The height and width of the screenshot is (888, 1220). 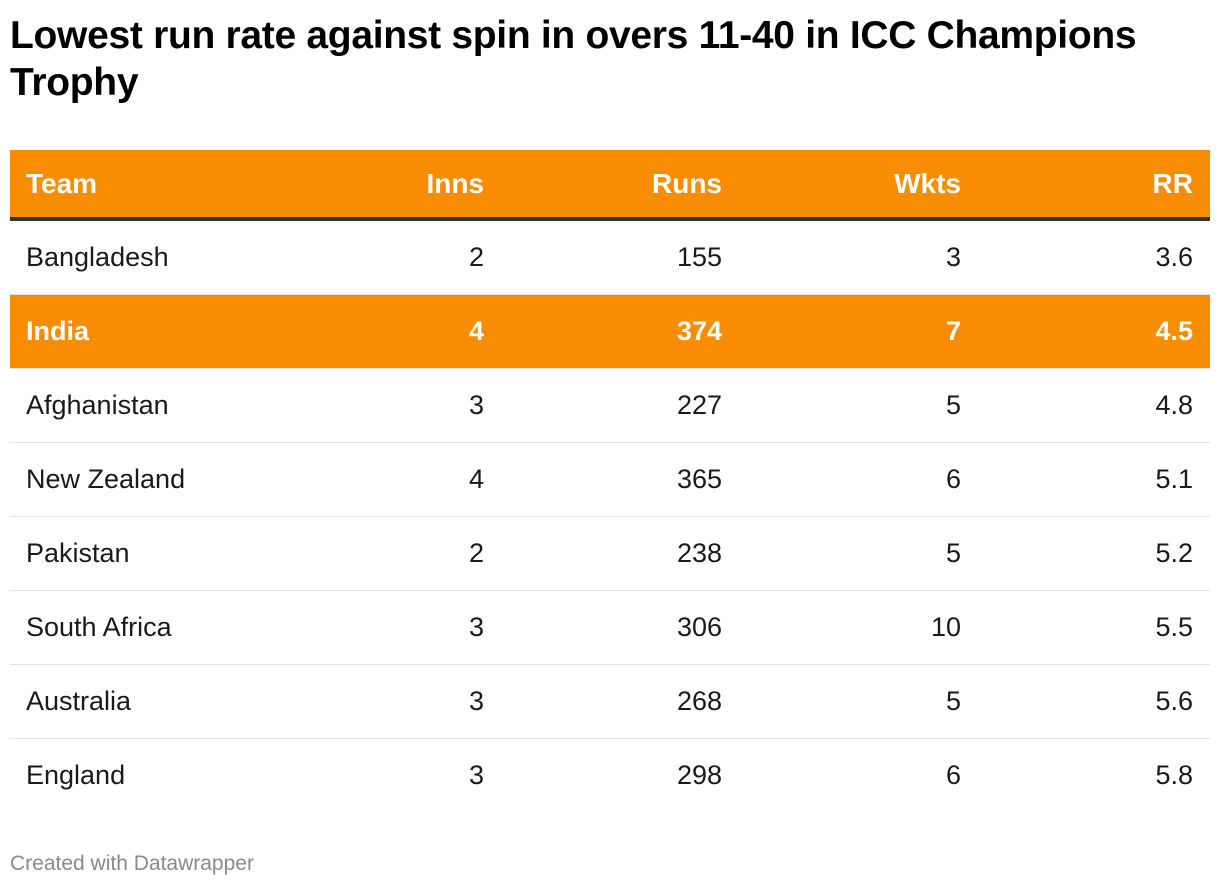 I want to click on table-row: Australia 3 268 5 5.6, so click(x=610, y=702).